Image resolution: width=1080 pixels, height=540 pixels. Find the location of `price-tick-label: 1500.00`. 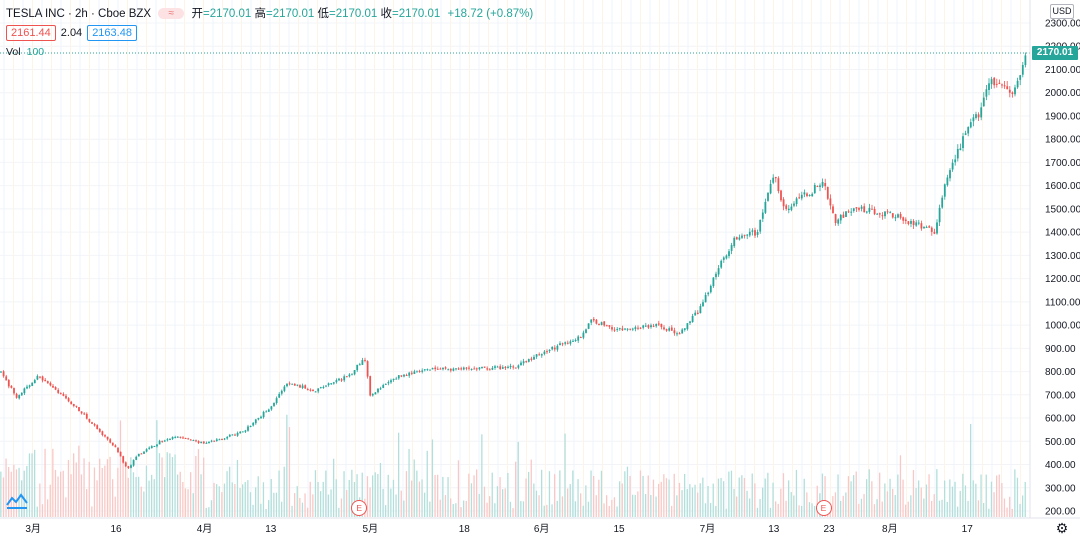

price-tick-label: 1500.00 is located at coordinates (1062, 209).